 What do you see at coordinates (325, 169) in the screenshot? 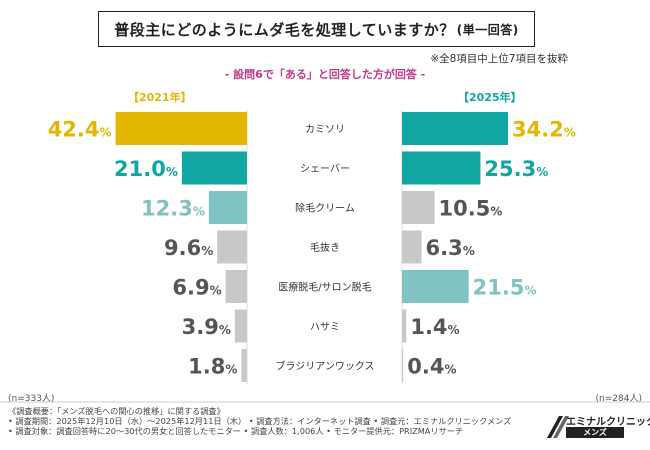
I see `category-label: シェーバー` at bounding box center [325, 169].